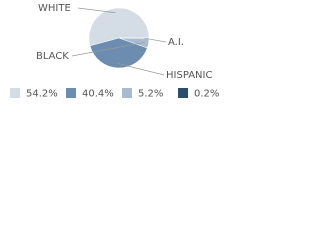 The height and width of the screenshot is (240, 320). Describe the element at coordinates (206, 94) in the screenshot. I see `legend-label: 0.2%` at that location.